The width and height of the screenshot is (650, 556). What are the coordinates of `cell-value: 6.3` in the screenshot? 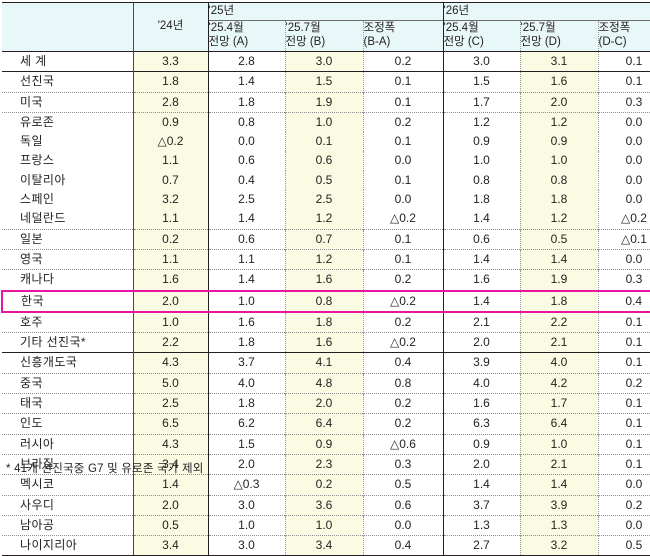 It's located at (481, 424).